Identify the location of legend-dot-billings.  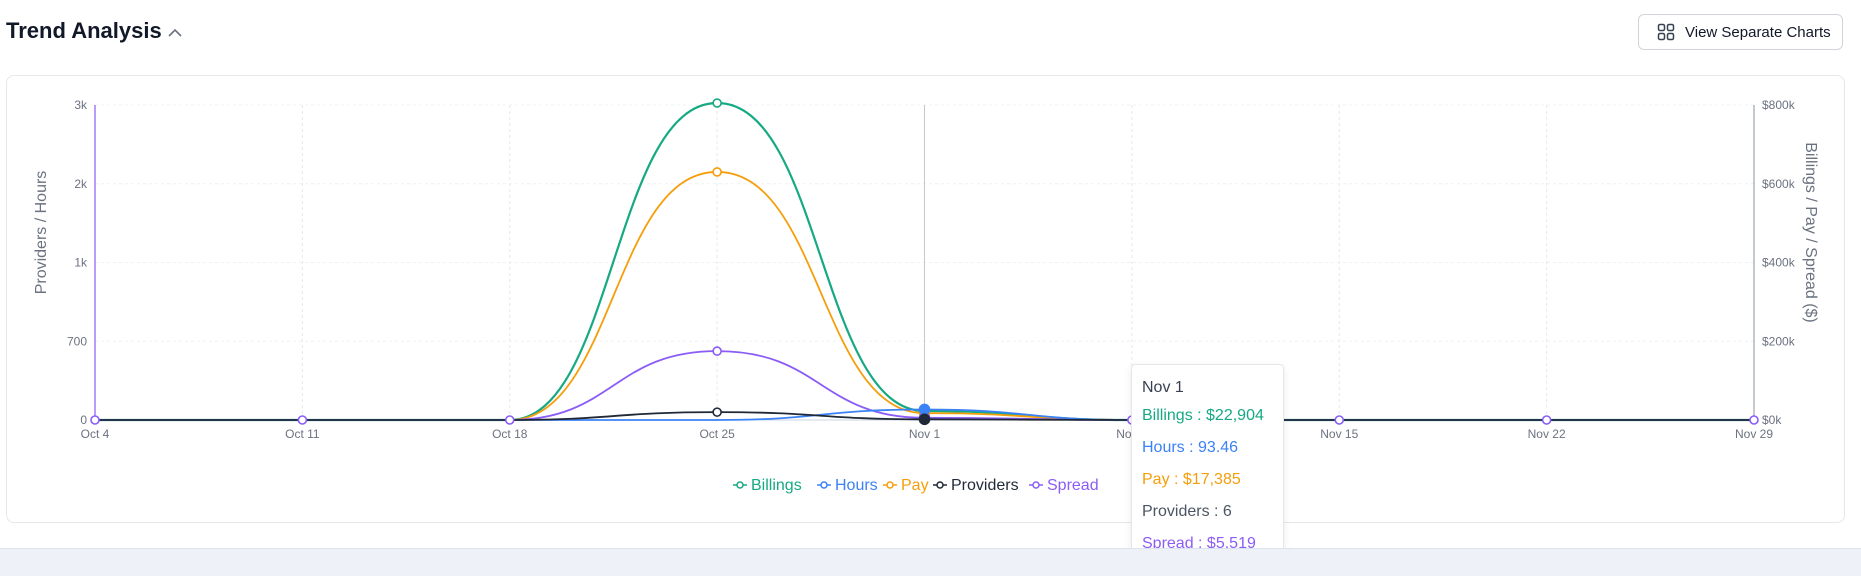
(740, 485).